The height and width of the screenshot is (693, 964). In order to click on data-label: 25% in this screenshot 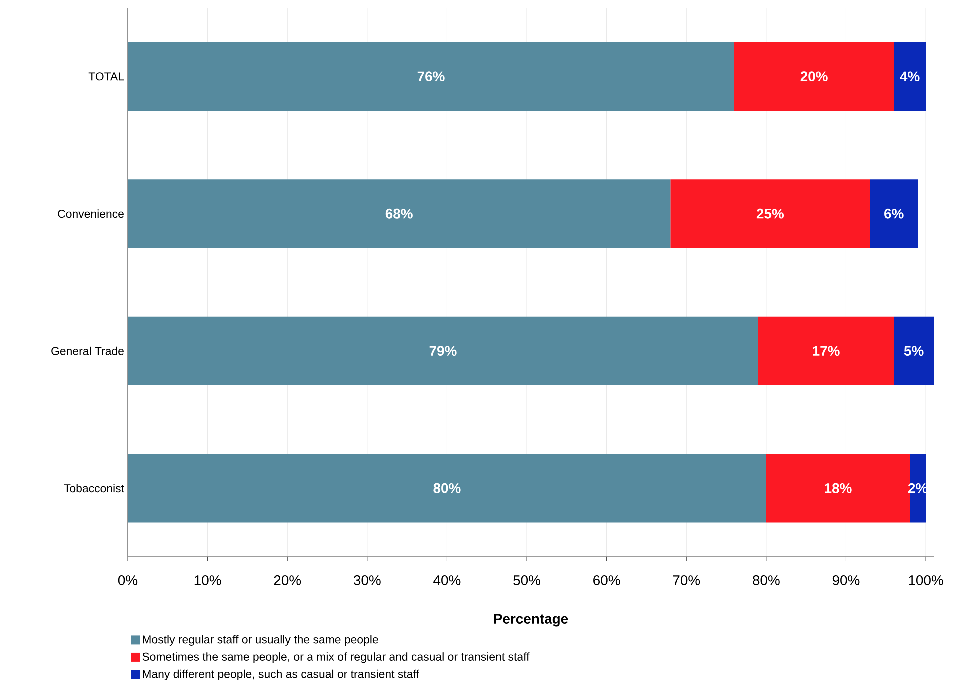, I will do `click(770, 213)`.